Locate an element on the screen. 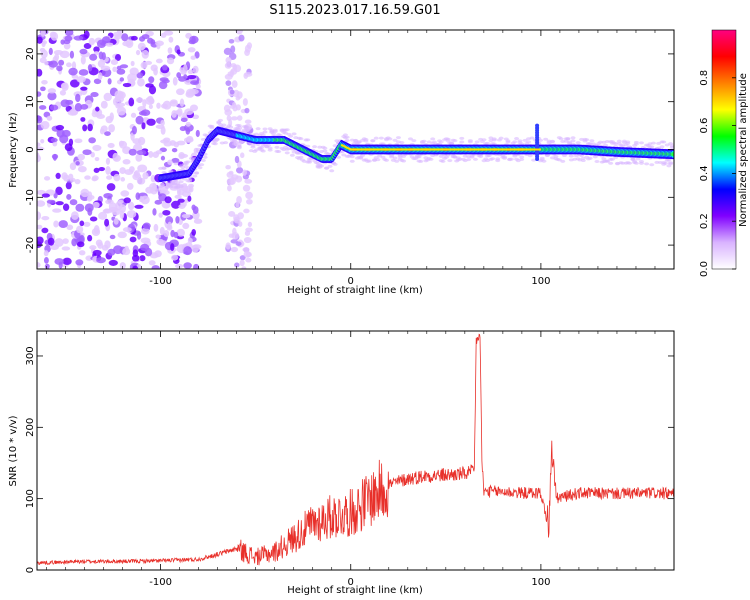 The width and height of the screenshot is (750, 600). snr-xlabel: Height of straight line (km) is located at coordinates (355, 590).